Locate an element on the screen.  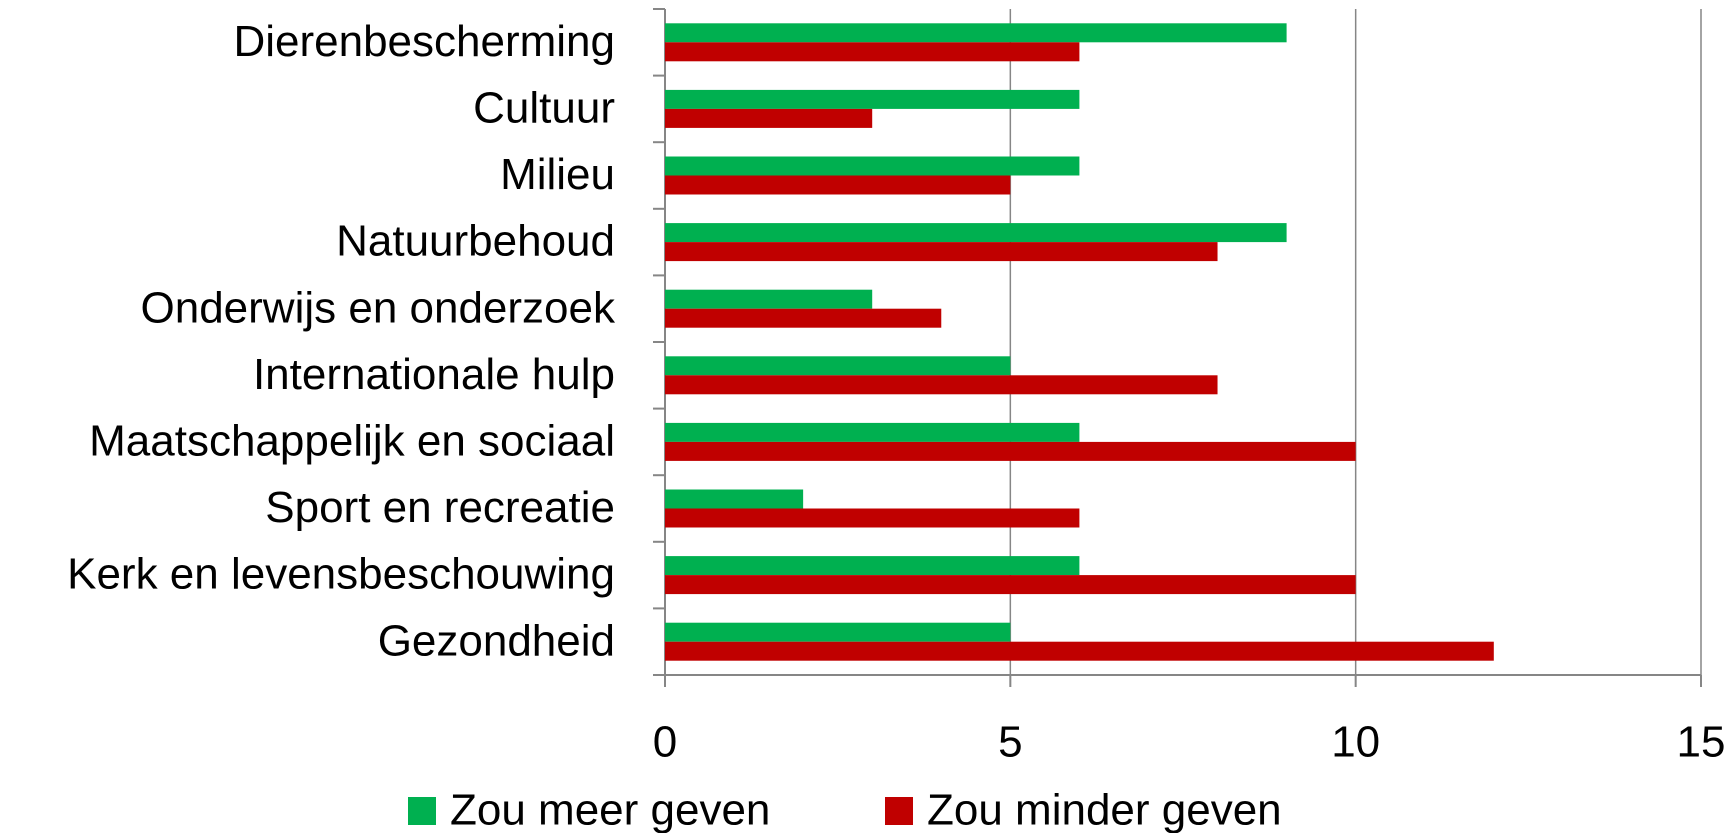
x-tick-label: 0 is located at coordinates (665, 742).